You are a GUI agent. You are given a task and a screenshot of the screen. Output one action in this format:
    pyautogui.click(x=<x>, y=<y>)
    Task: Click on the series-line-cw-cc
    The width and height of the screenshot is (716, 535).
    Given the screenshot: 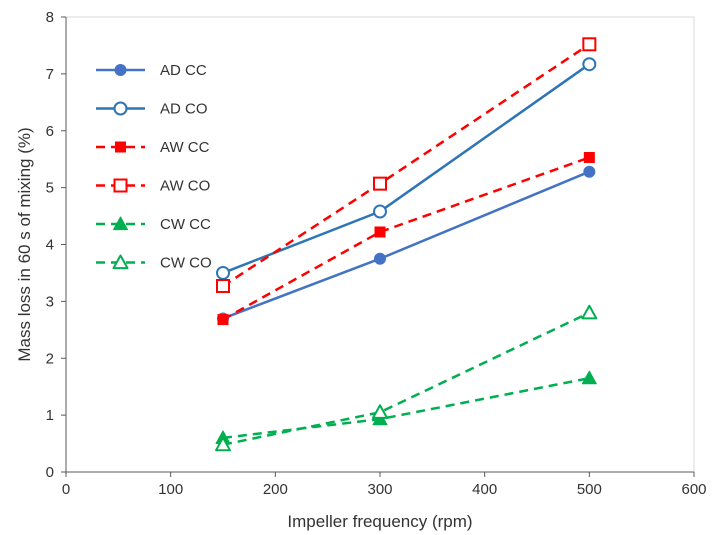 What is the action you would take?
    pyautogui.click(x=406, y=408)
    